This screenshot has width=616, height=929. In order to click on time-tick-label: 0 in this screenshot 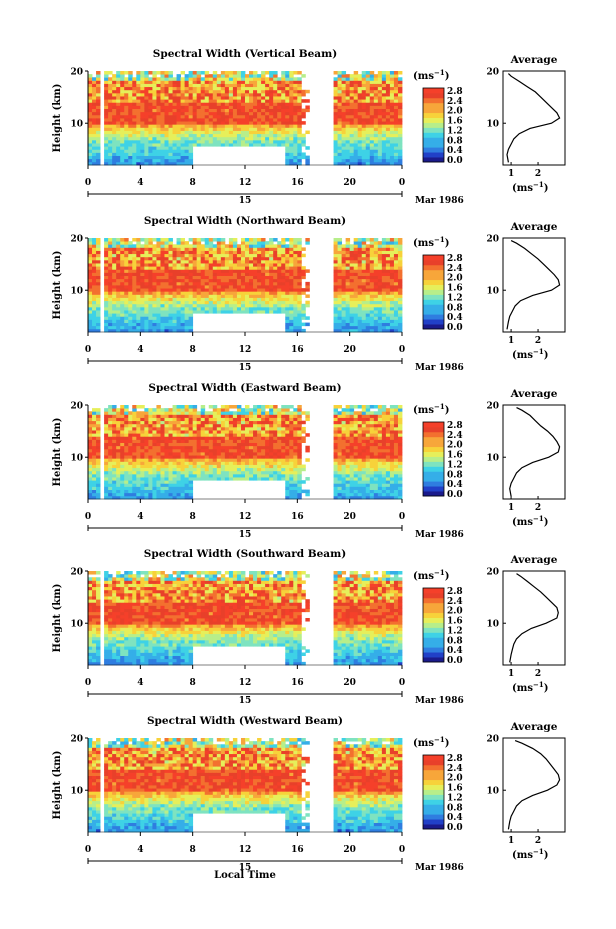, I will do `click(88, 350)`.